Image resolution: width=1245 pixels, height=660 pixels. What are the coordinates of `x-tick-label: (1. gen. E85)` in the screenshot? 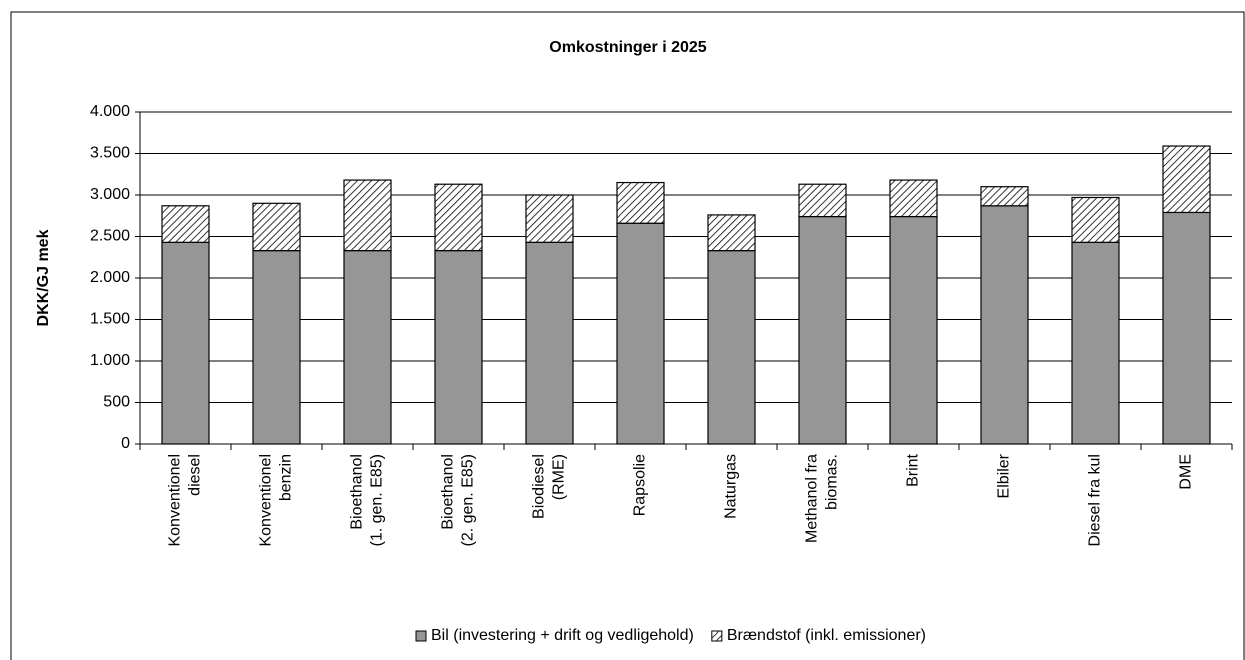 It's located at (377, 500).